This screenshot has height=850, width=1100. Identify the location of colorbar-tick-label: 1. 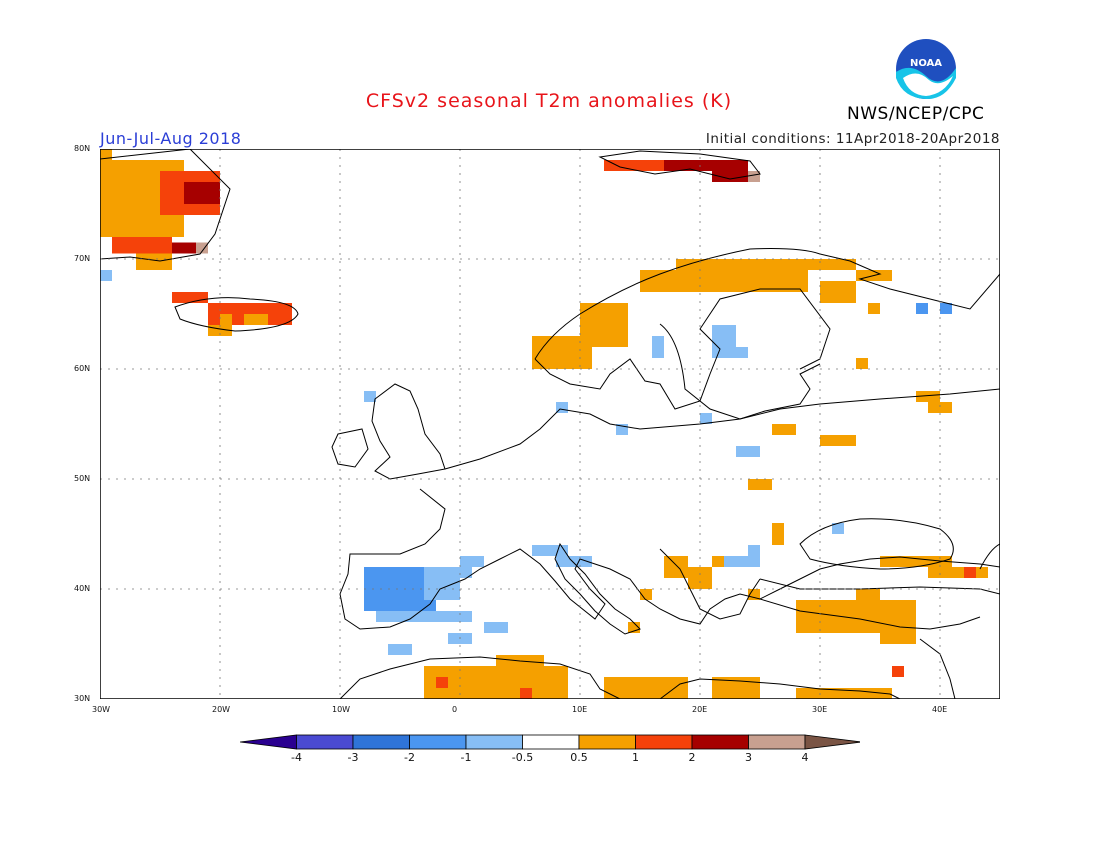
(635, 757).